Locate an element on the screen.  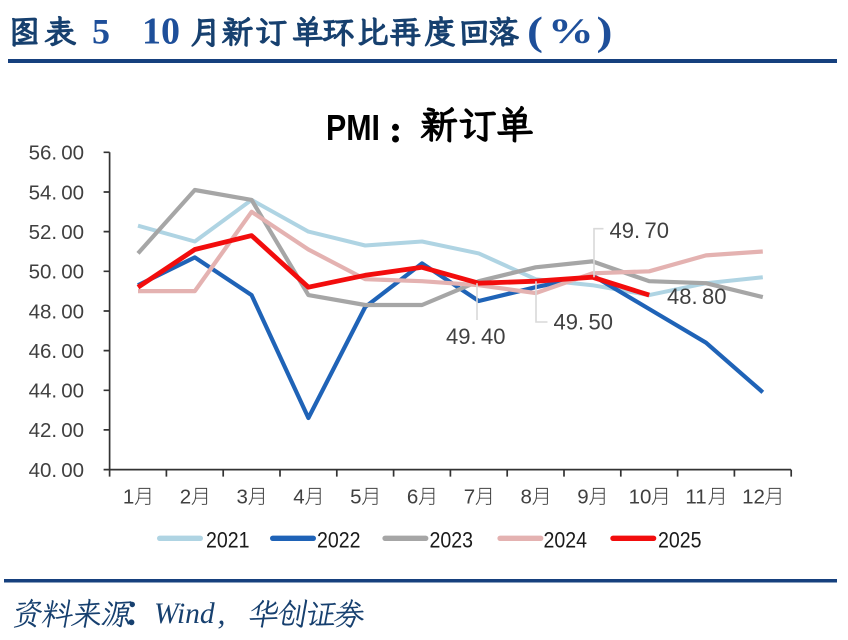
svg-text: 49. 40 is located at coordinates (475, 336).